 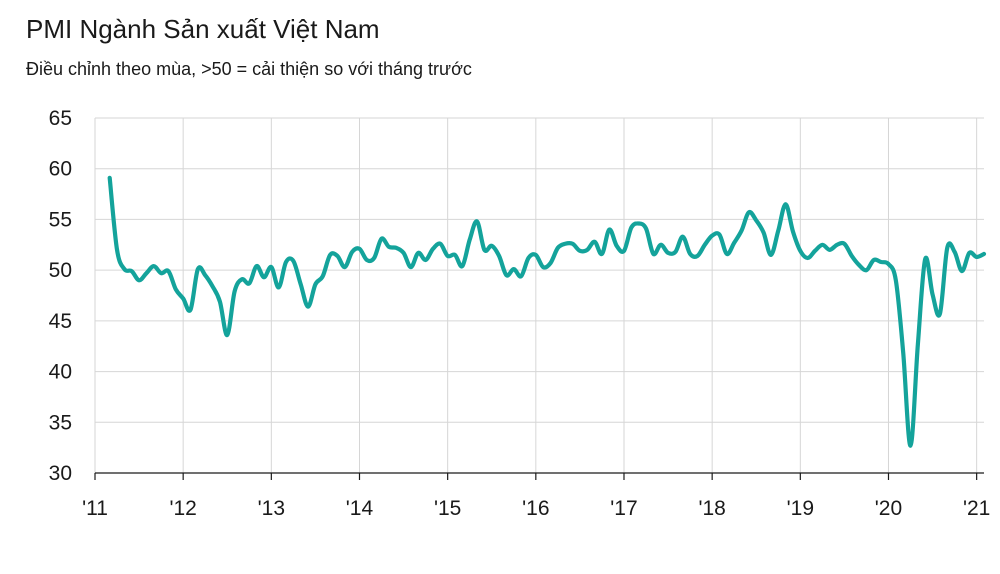 I want to click on y-tick-label: 60, so click(x=60, y=169).